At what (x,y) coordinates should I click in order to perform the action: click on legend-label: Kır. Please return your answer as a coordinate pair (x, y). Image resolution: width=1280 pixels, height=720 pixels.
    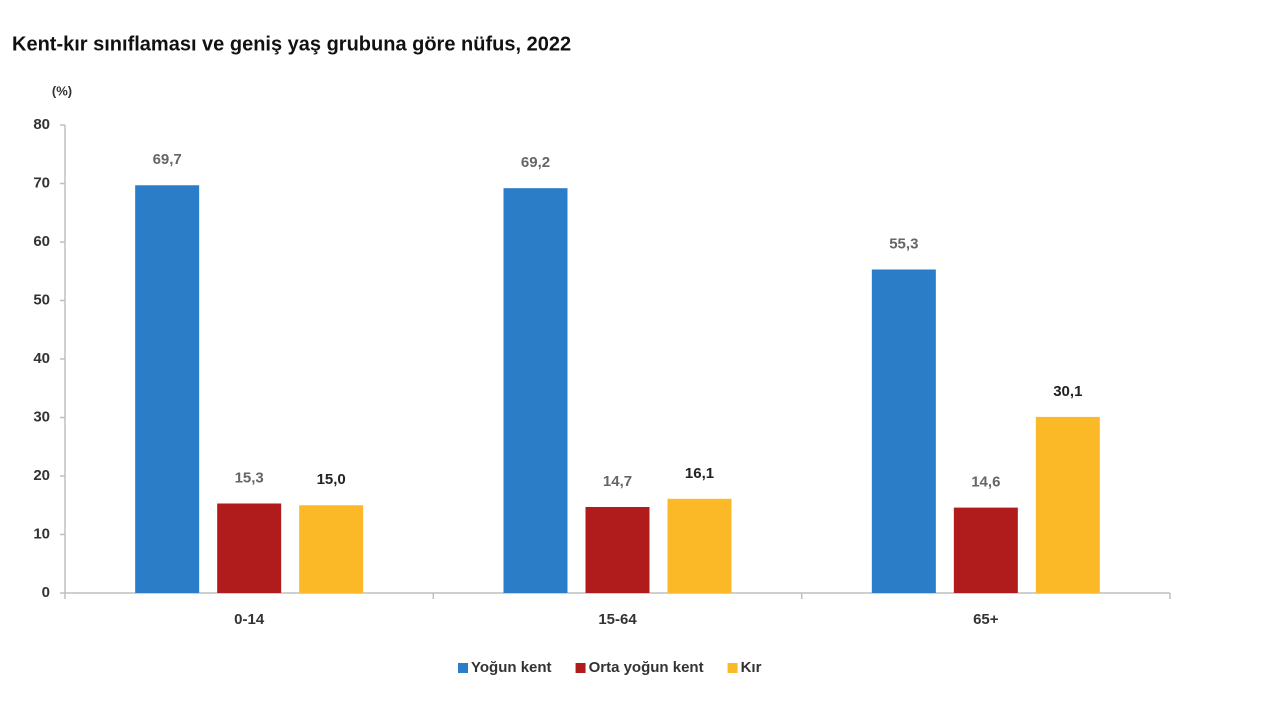
    Looking at the image, I should click on (751, 667).